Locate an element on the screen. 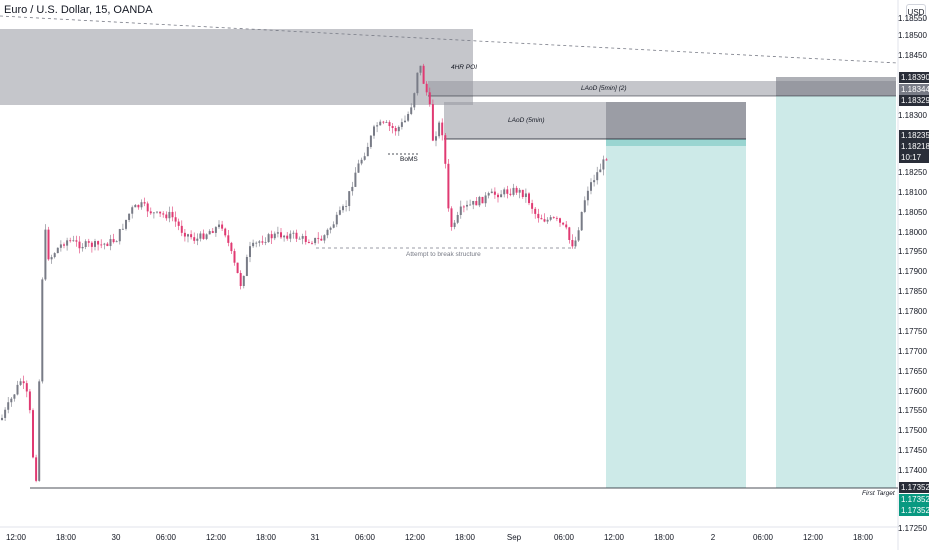  label-attempt: Attempt to break structure is located at coordinates (443, 254).